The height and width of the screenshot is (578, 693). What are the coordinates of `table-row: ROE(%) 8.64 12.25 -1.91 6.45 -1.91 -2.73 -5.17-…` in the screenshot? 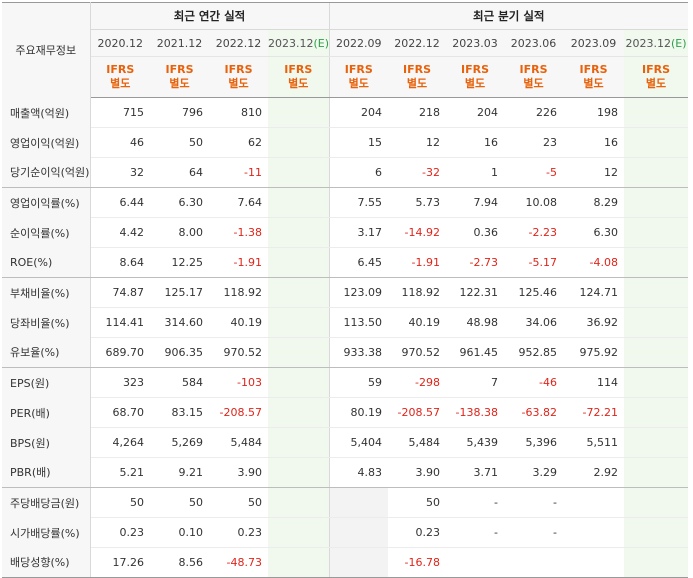 It's located at (345, 262).